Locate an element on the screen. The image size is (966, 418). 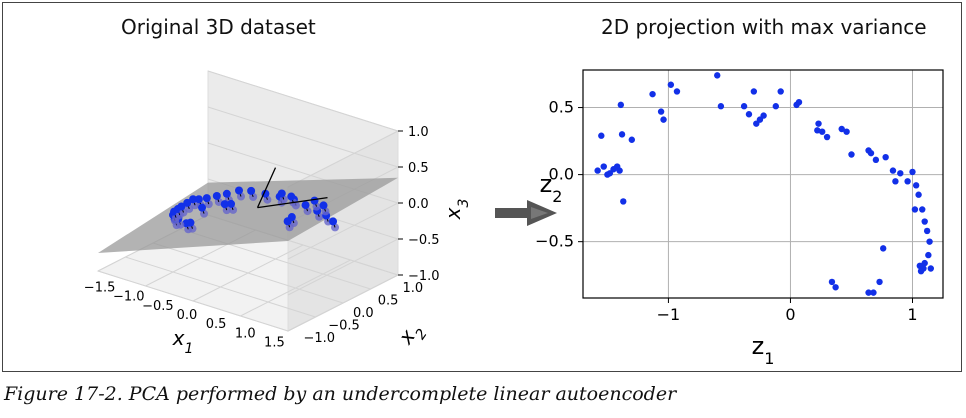
x-tick-label: 0.0 is located at coordinates (187, 315).